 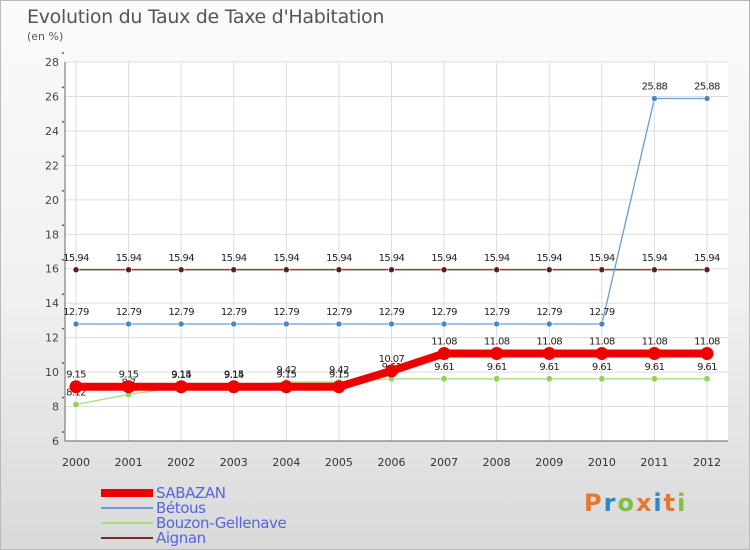 What do you see at coordinates (286, 462) in the screenshot?
I see `x-tick-label: 2004` at bounding box center [286, 462].